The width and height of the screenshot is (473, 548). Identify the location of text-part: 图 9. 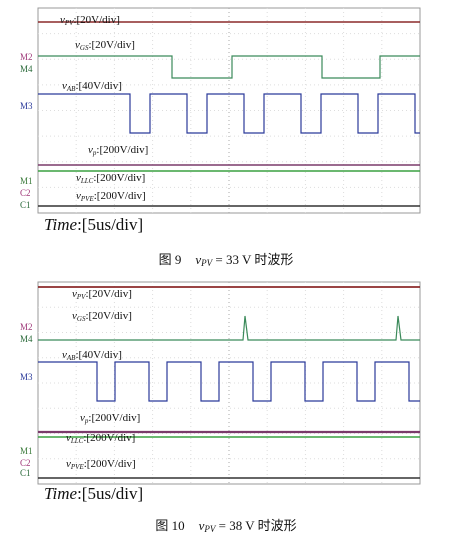
(170, 259).